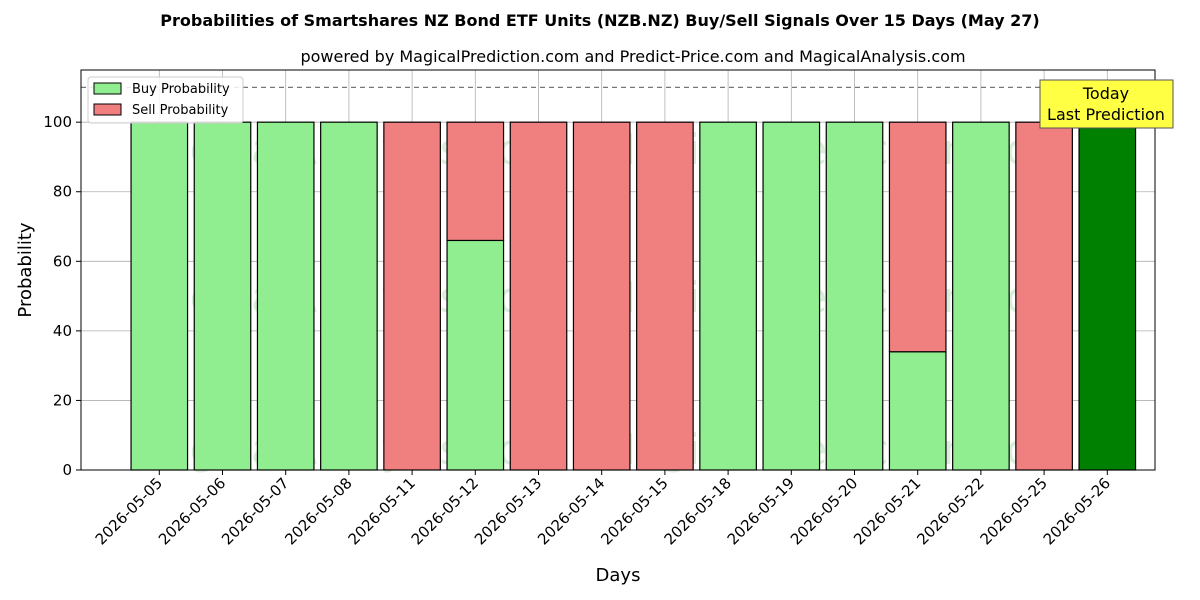 The image size is (1200, 600). Describe the element at coordinates (571, 511) in the screenshot. I see `x-tick-label: 2026-05-14` at that location.